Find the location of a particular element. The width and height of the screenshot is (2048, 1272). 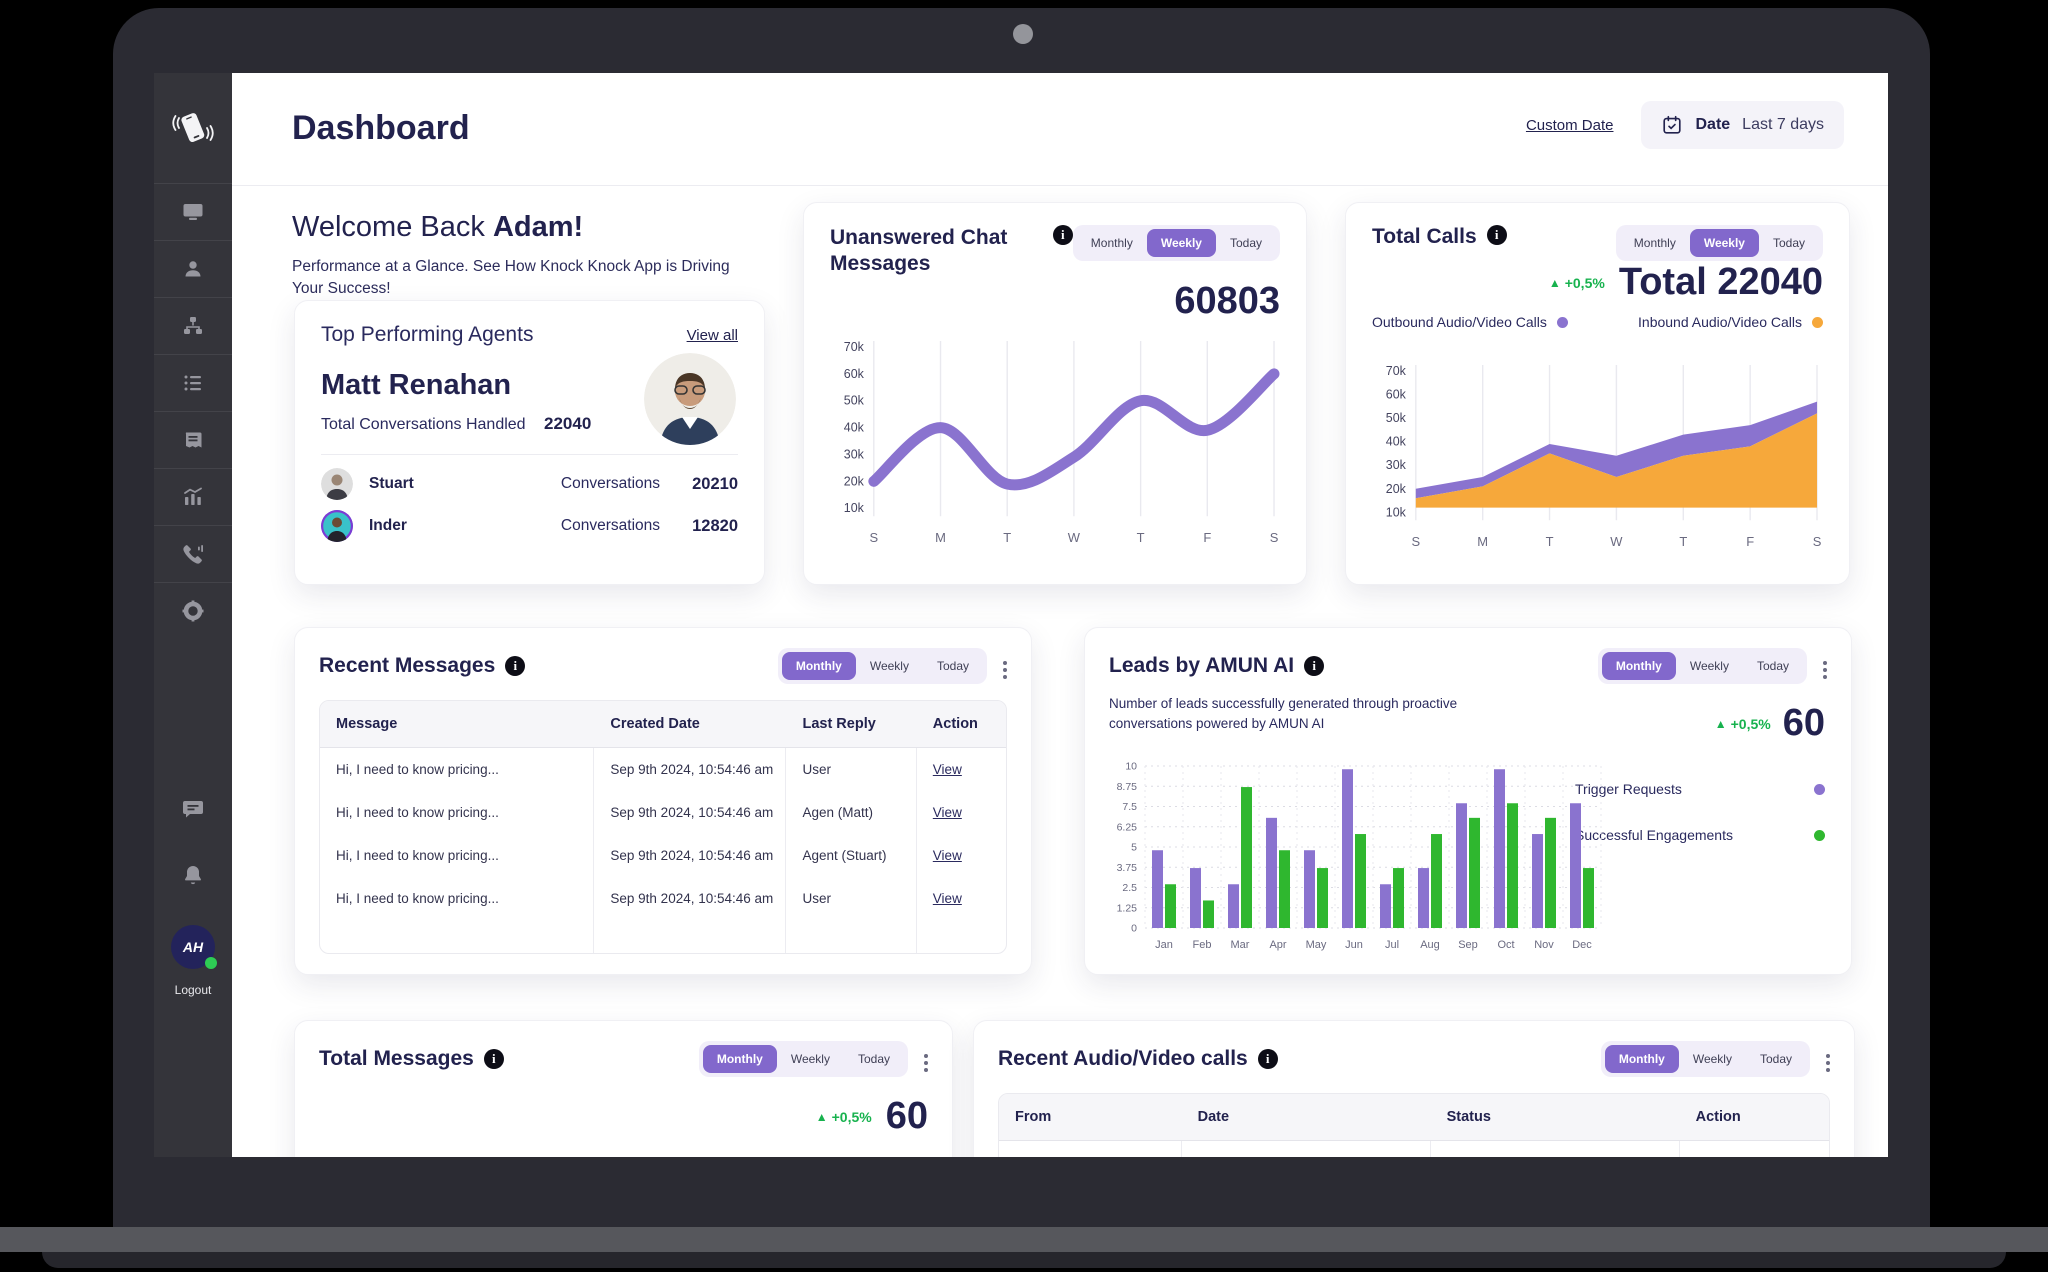

unanswered-chat-title: Unanswered Chat Messages is located at coordinates (919, 251).